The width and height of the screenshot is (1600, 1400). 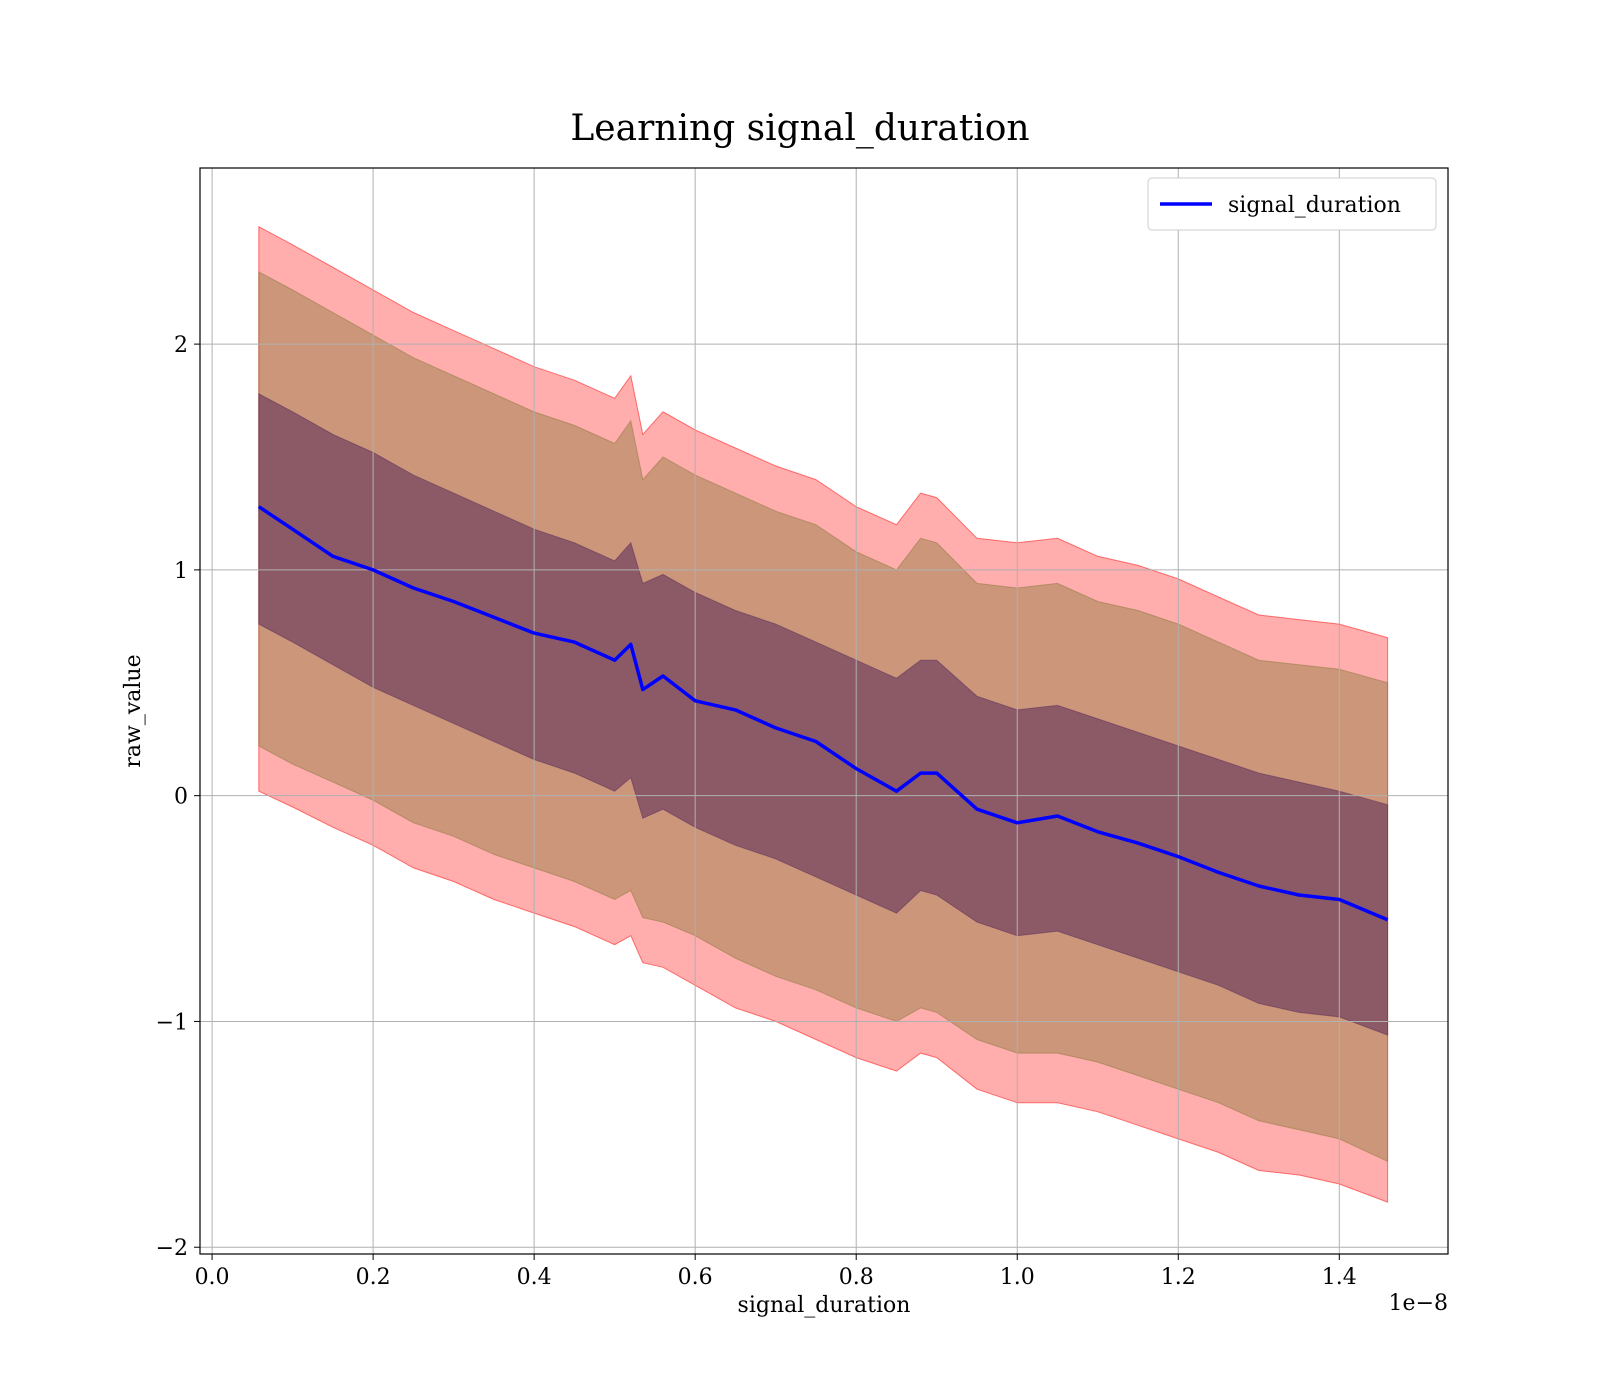 I want to click on legend-entry: signal_duration, so click(x=1314, y=205).